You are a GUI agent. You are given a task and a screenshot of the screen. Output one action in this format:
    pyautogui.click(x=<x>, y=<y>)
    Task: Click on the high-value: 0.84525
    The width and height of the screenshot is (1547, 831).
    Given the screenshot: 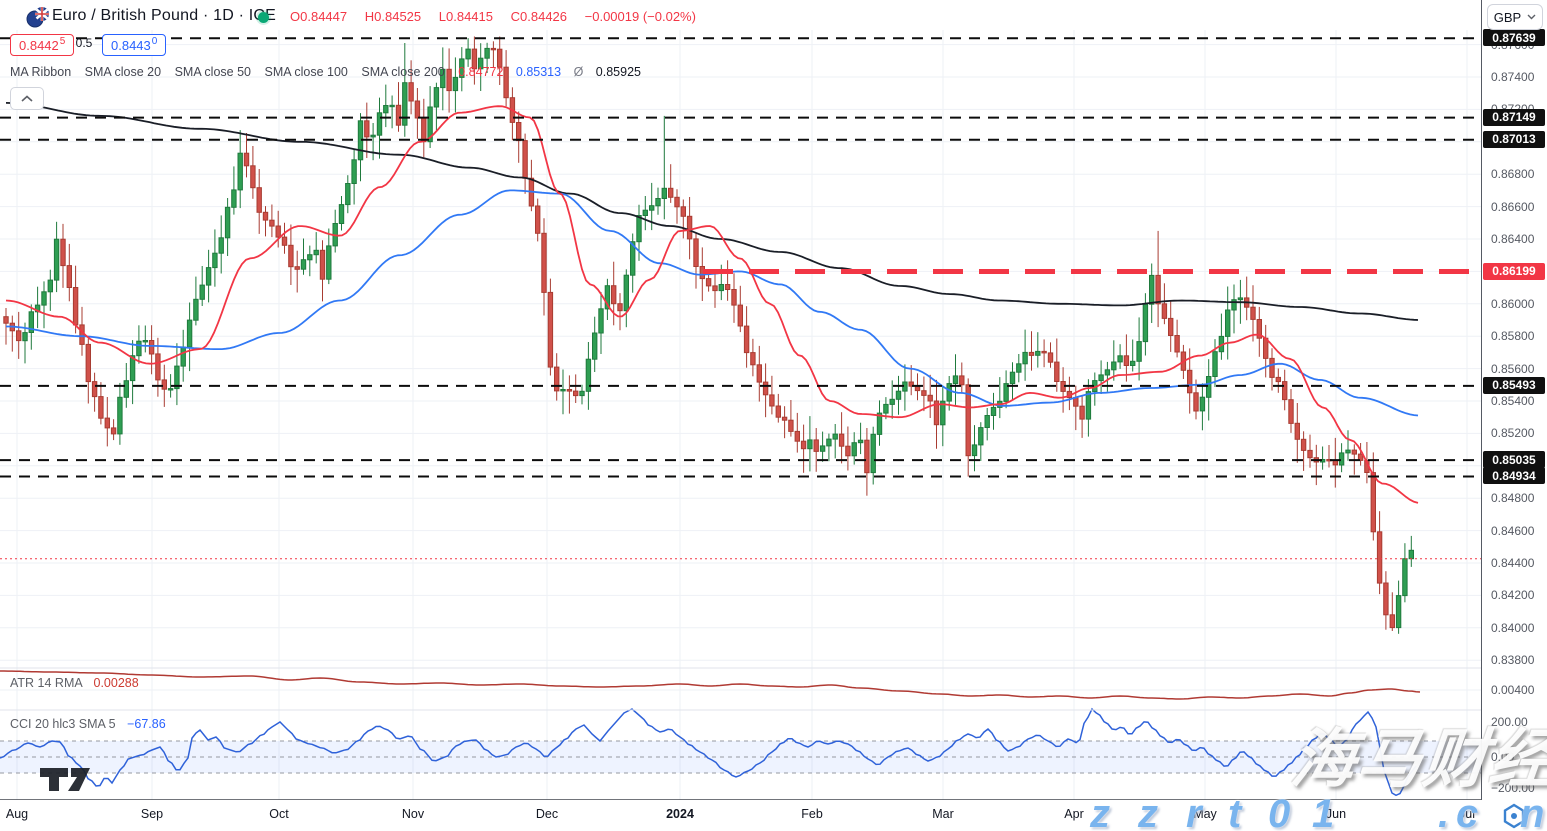 What is the action you would take?
    pyautogui.click(x=398, y=16)
    